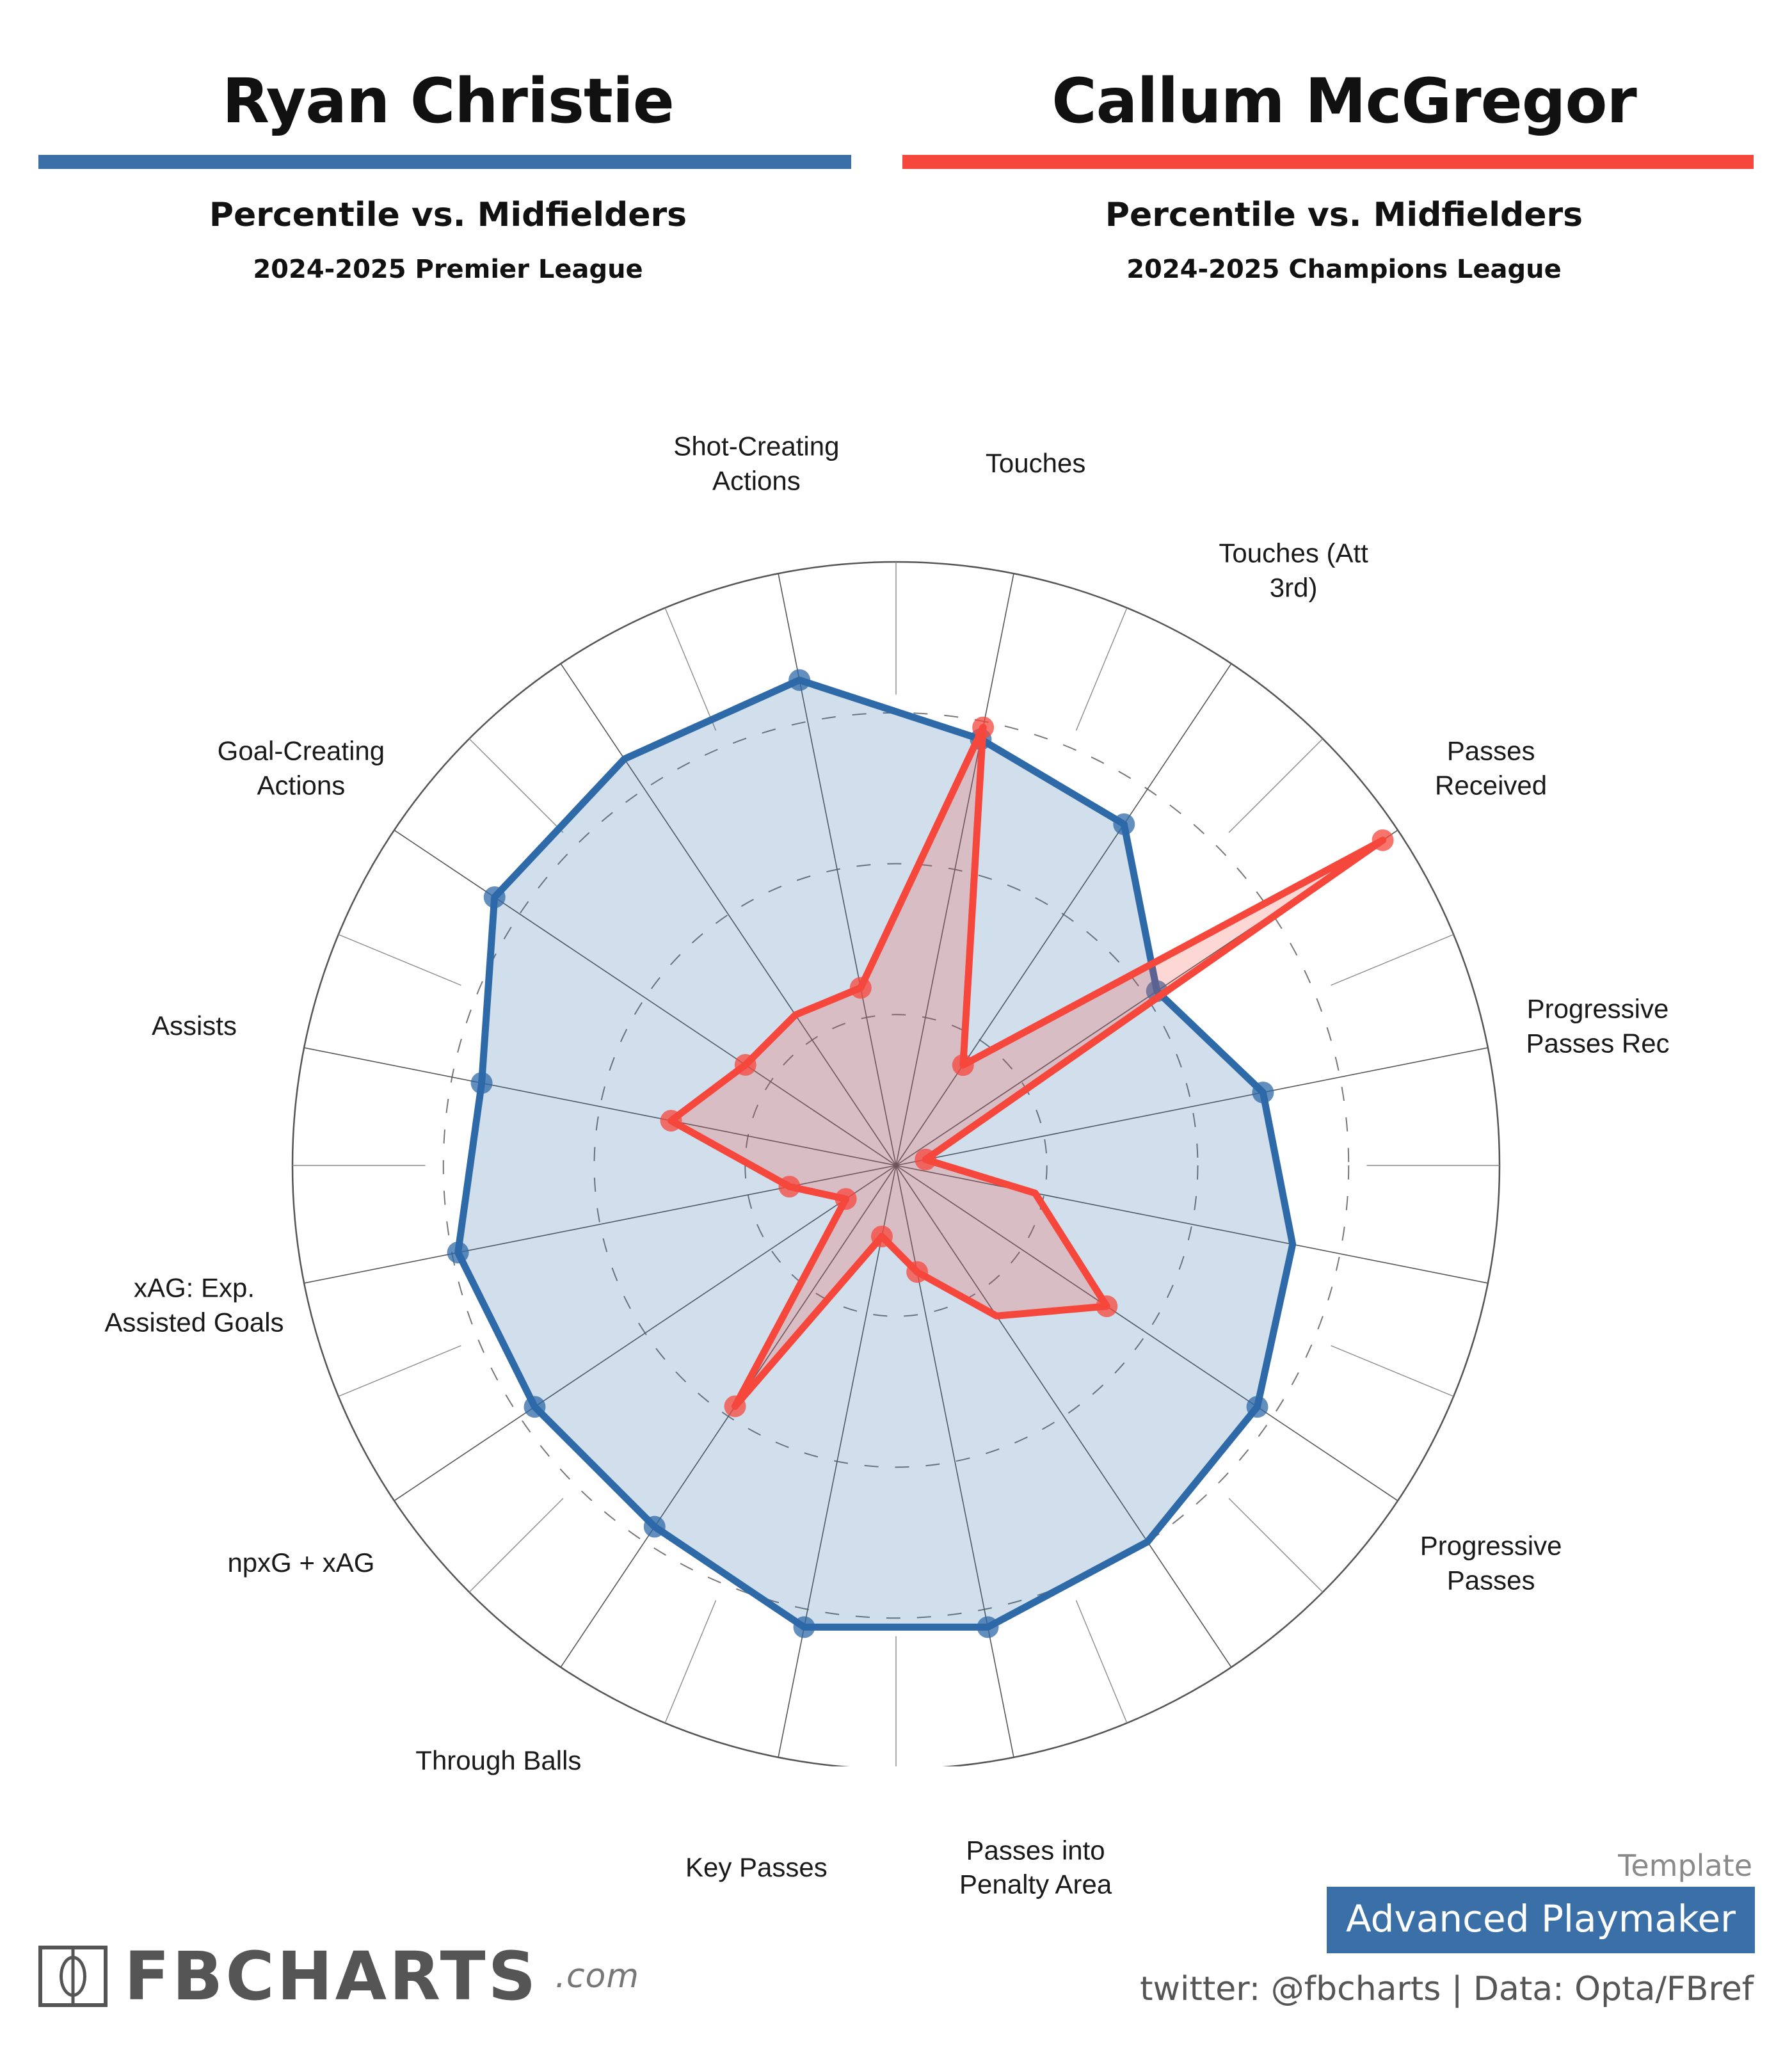 Image resolution: width=1792 pixels, height=2048 pixels. Describe the element at coordinates (1344, 215) in the screenshot. I see `player-subtitle-right: Percentile vs. Midfielders` at that location.